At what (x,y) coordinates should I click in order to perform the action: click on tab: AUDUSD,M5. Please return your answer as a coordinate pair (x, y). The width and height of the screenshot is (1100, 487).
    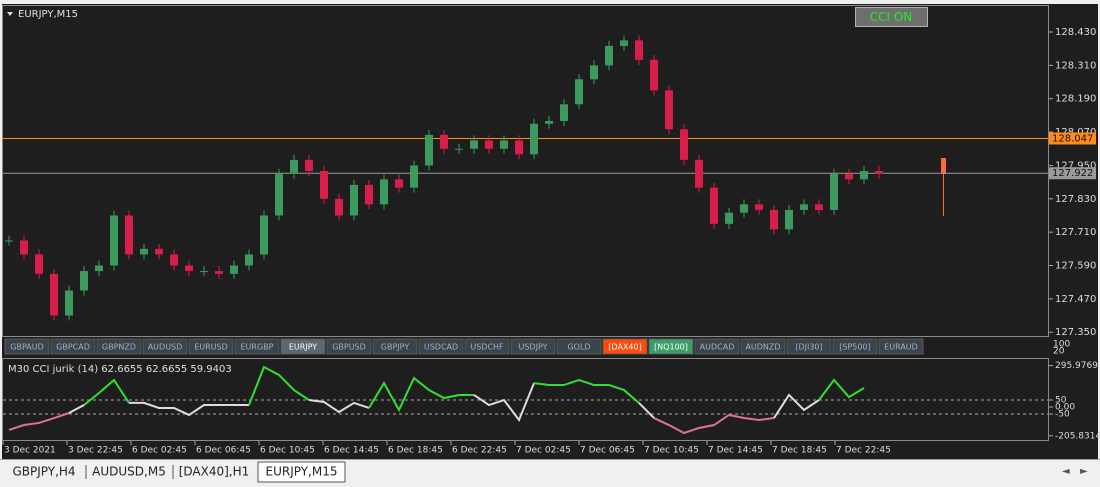
    Looking at the image, I should click on (129, 472).